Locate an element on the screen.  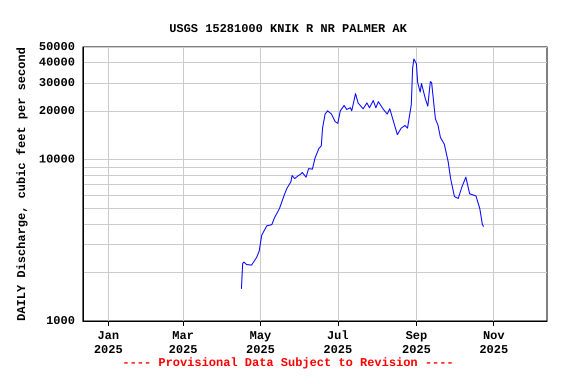
y-tick-label: 50000 is located at coordinates (56, 47).